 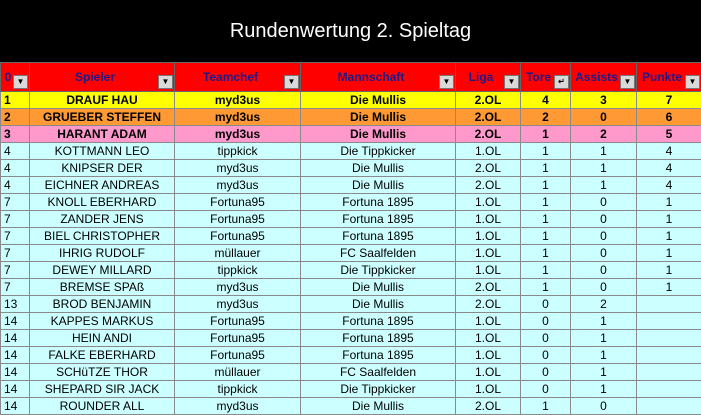 What do you see at coordinates (669, 134) in the screenshot?
I see `cell-punkte: 5` at bounding box center [669, 134].